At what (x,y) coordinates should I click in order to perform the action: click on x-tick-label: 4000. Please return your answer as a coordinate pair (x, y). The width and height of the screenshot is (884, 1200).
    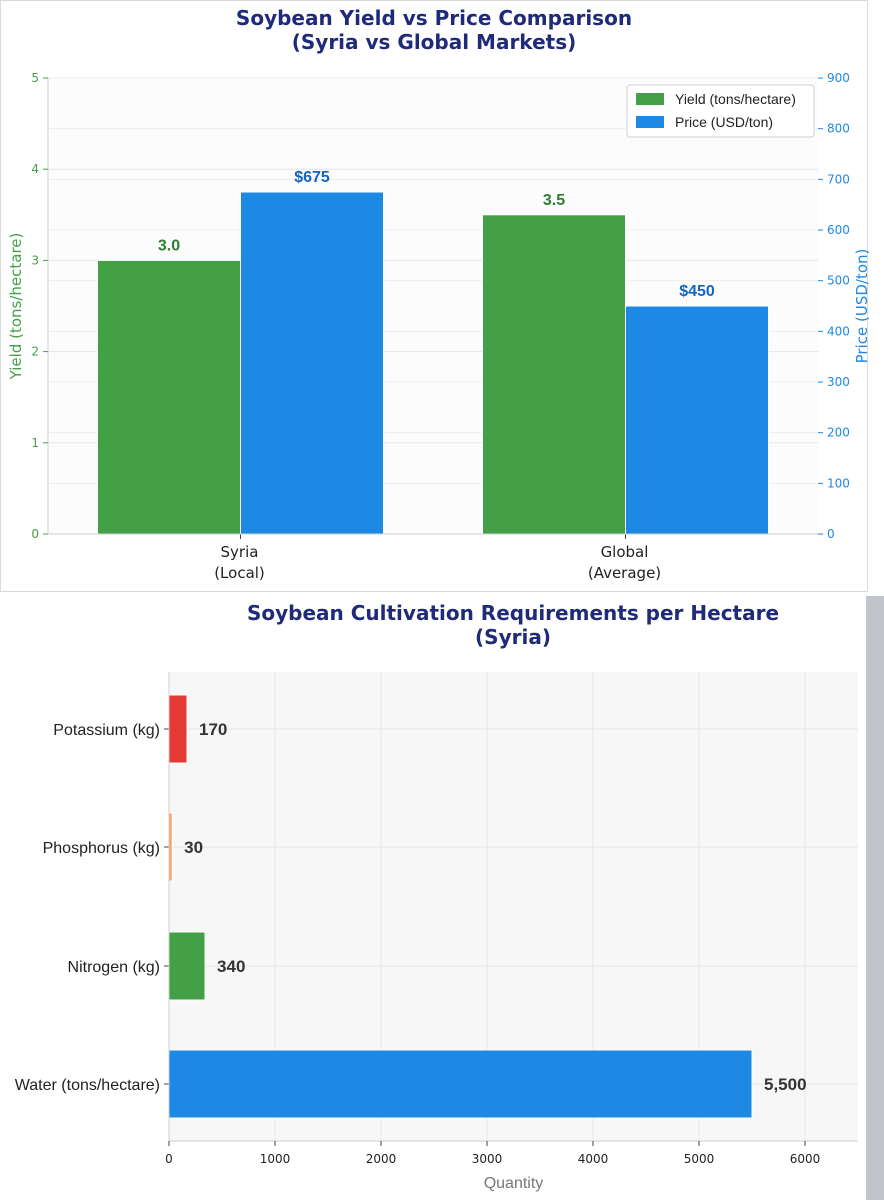
    Looking at the image, I should click on (593, 1159).